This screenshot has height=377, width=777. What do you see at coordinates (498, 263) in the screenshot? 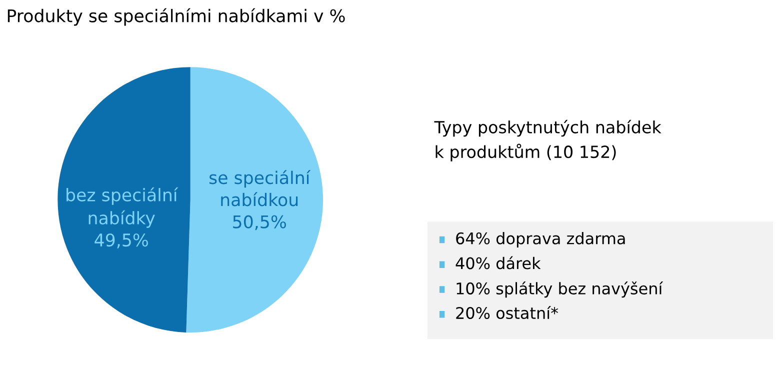
I see `text: 40% dárek` at bounding box center [498, 263].